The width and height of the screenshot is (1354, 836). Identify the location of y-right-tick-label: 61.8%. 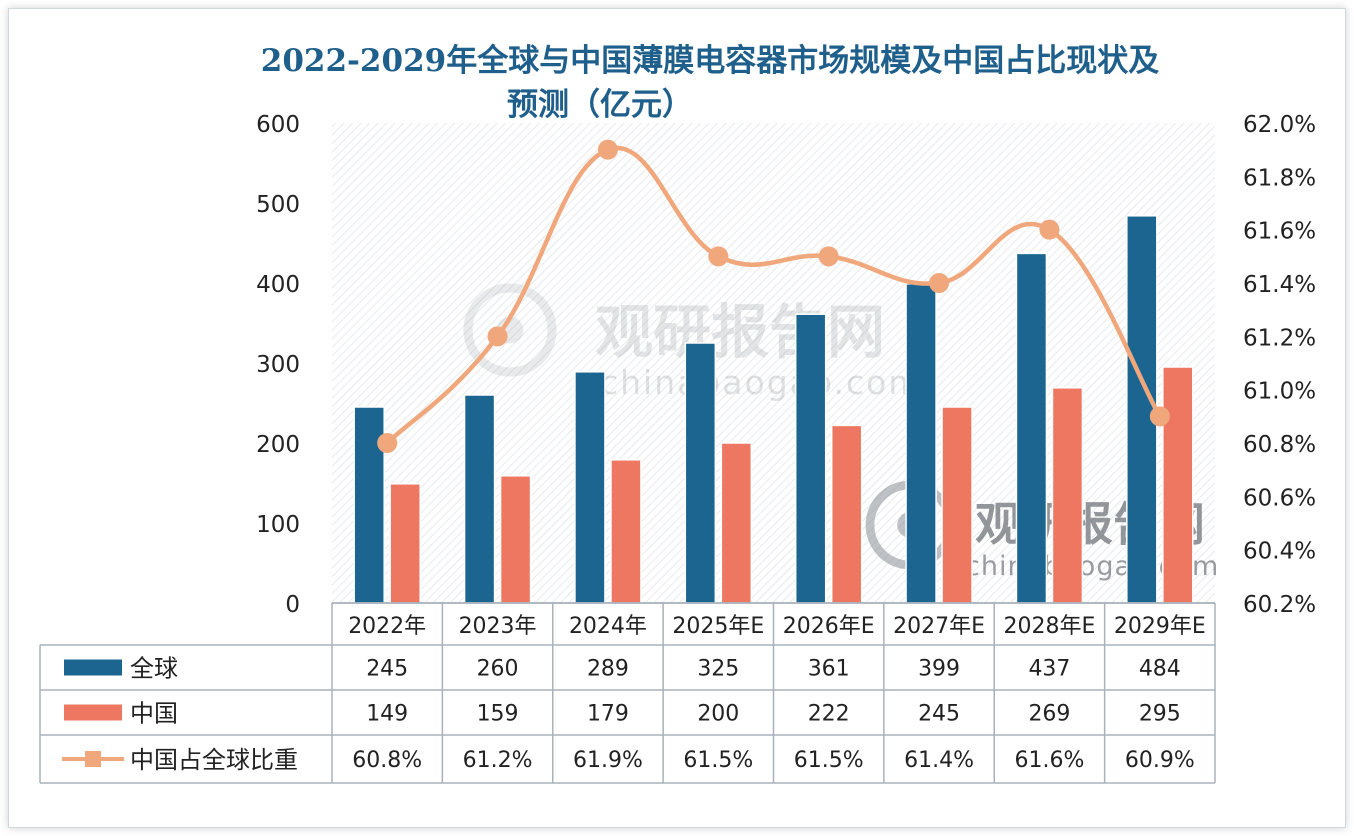
(1279, 178).